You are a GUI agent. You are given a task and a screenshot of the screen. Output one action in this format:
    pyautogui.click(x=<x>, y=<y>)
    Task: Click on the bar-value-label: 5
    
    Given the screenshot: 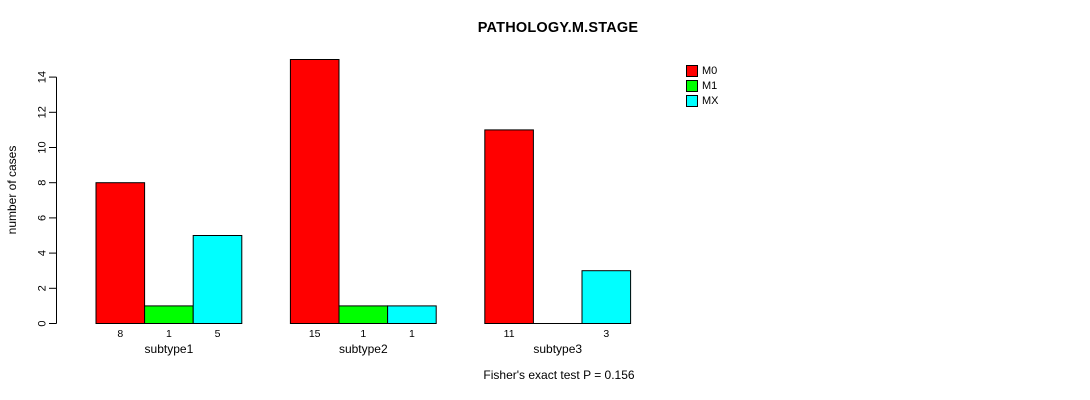 What is the action you would take?
    pyautogui.click(x=218, y=334)
    